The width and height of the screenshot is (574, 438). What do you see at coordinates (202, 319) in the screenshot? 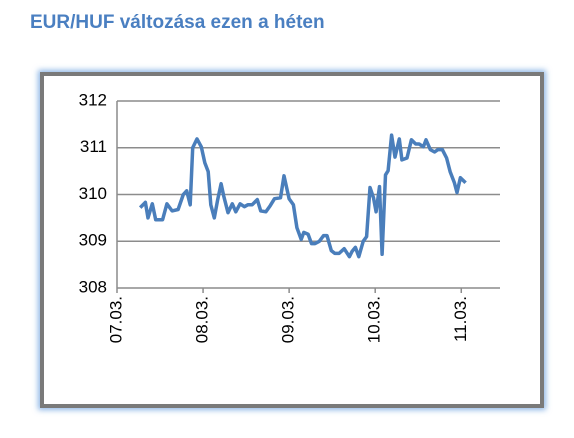
I see `x-tick-label: 08.03.` at bounding box center [202, 319].